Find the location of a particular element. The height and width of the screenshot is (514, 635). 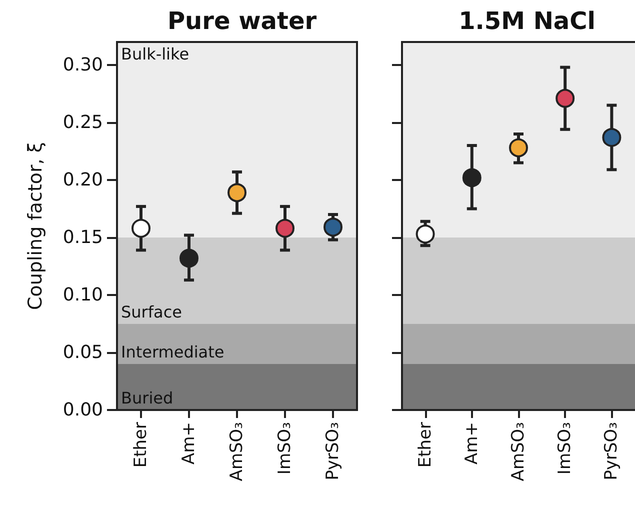

y-tick-label: 0.05 is located at coordinates (82, 352).